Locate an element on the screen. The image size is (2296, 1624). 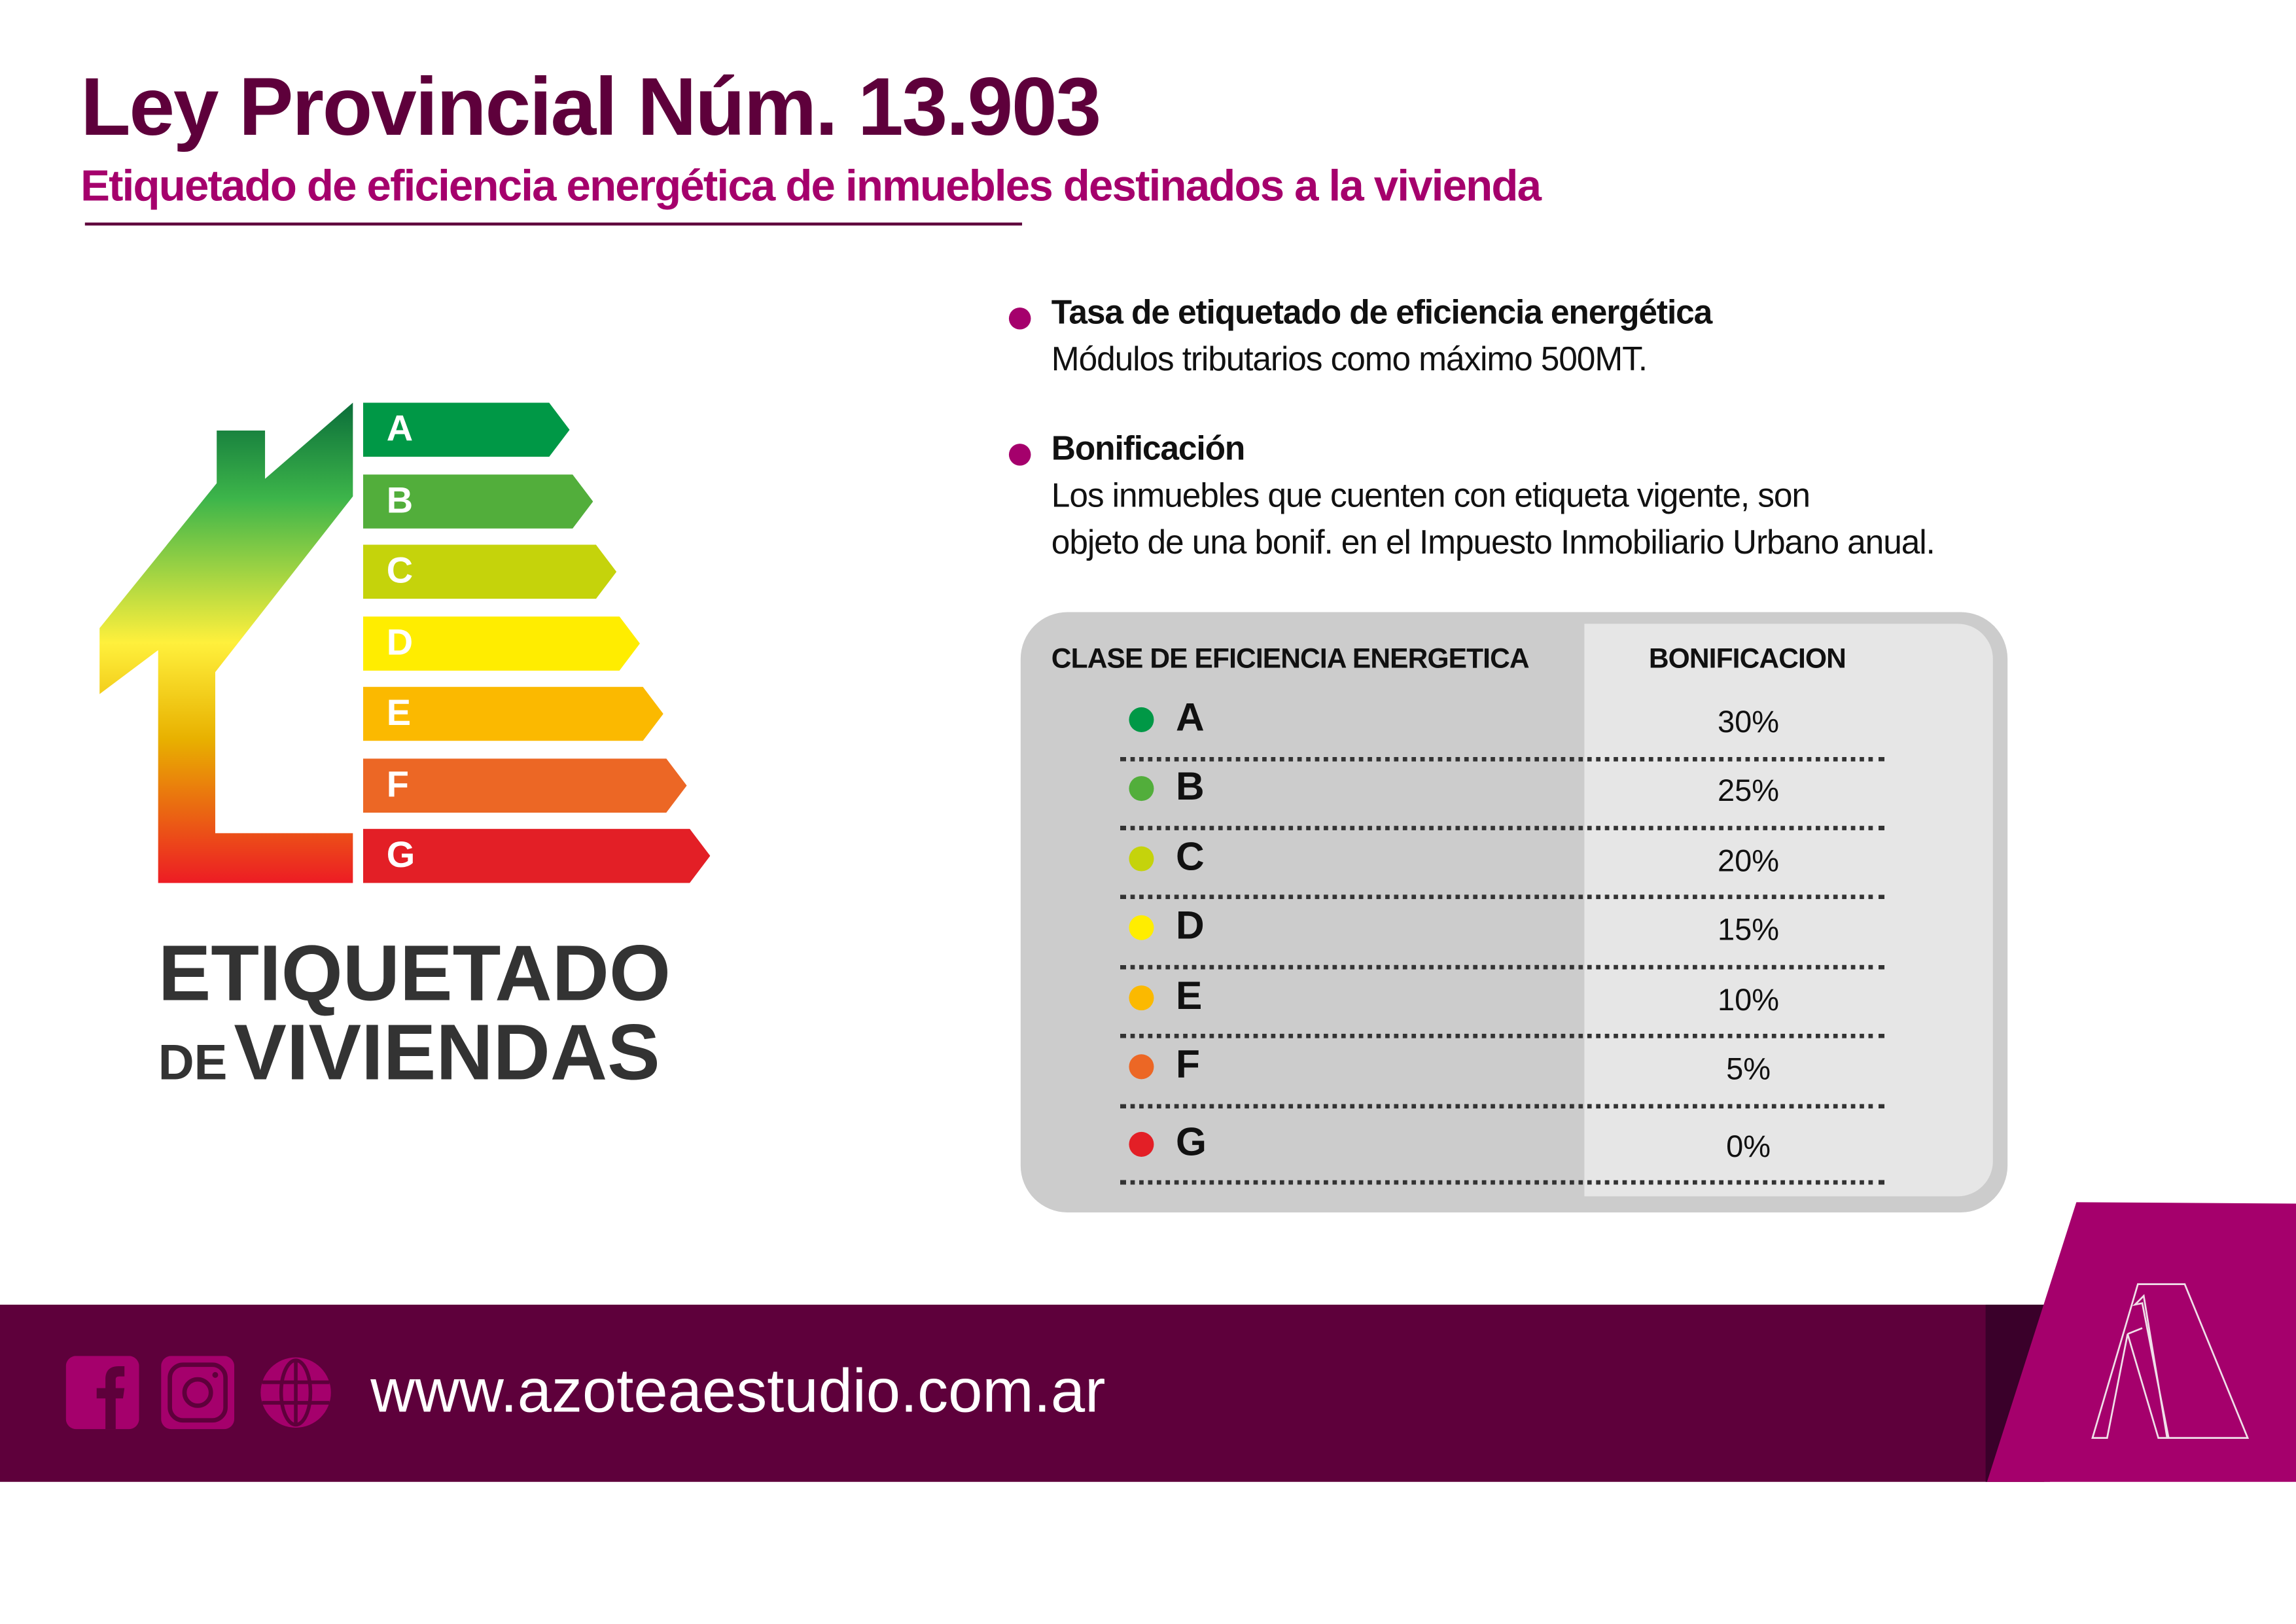
house-icon is located at coordinates (226, 642).